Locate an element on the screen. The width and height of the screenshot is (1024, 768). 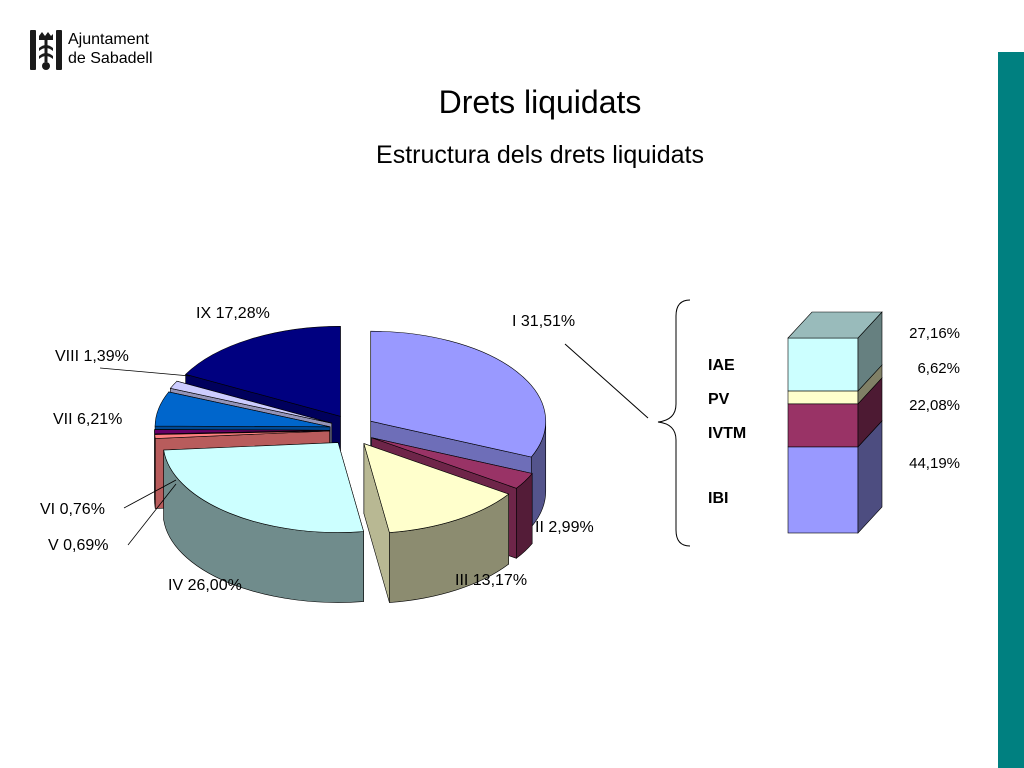
logo-line1: Ajuntament is located at coordinates (108, 39).